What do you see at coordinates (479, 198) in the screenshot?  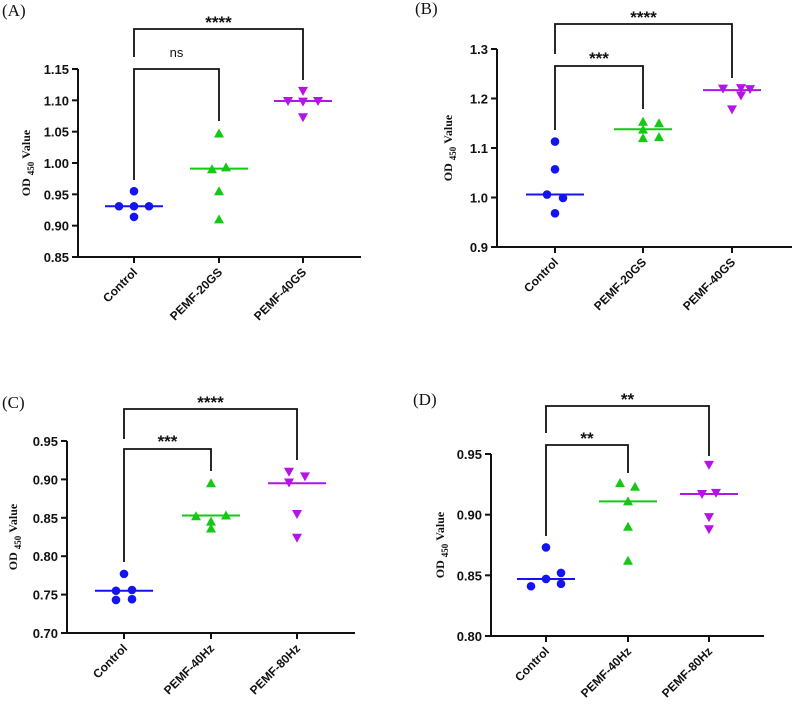 I see `y-tick-label: 1.0` at bounding box center [479, 198].